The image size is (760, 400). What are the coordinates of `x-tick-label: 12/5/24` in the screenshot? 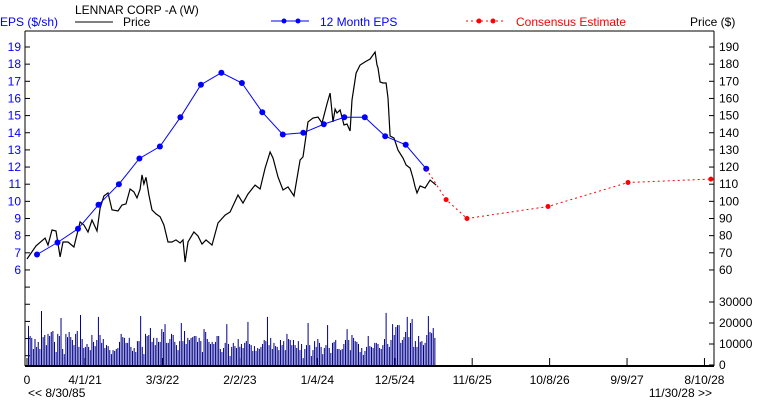 It's located at (395, 380).